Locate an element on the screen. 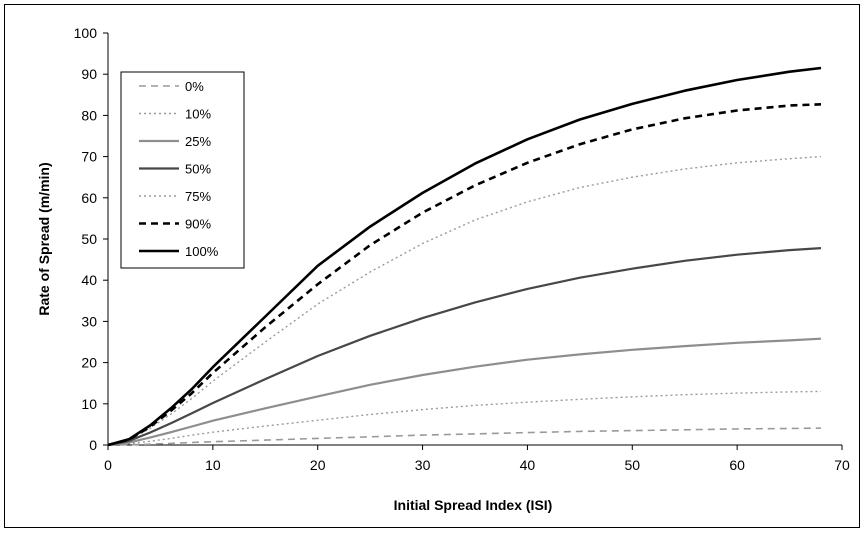 The width and height of the screenshot is (866, 534). legend-label: 10% is located at coordinates (198, 114).